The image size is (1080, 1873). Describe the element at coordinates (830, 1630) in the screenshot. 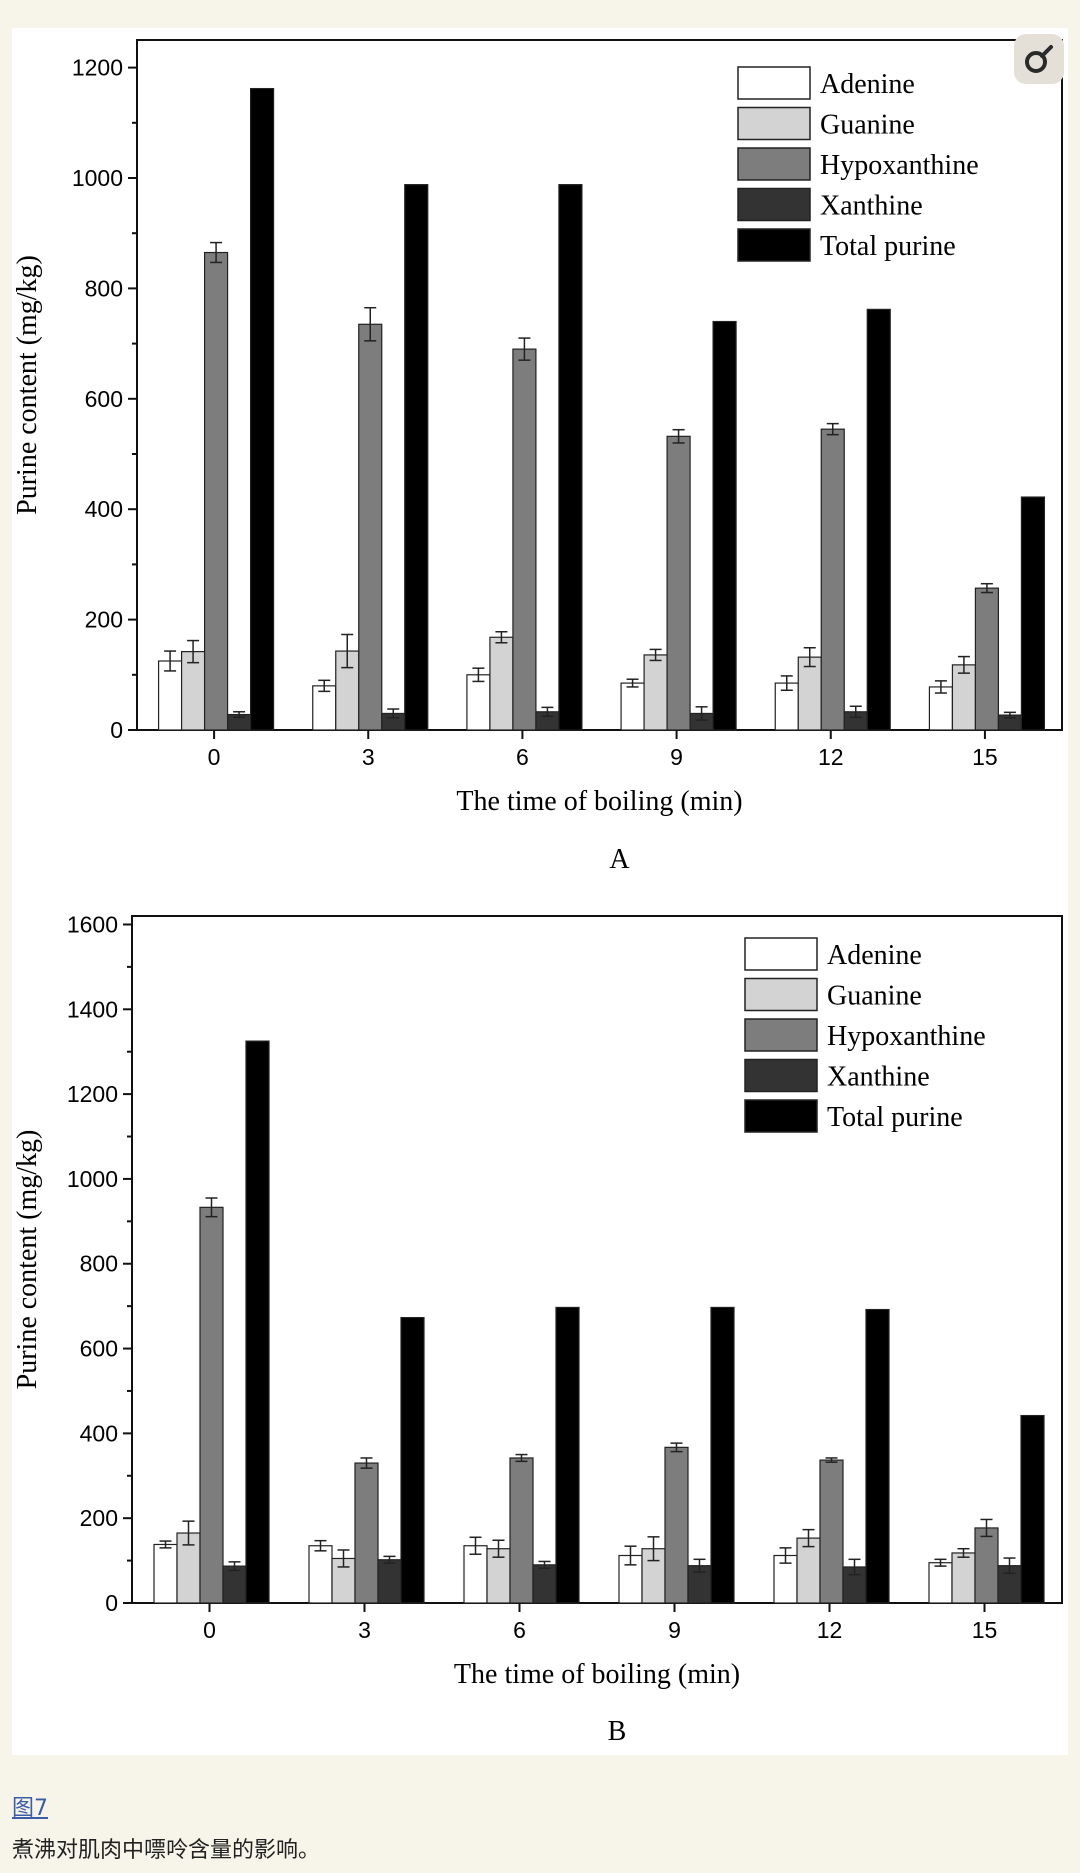

I see `chart-b-xtick-label: 12` at that location.